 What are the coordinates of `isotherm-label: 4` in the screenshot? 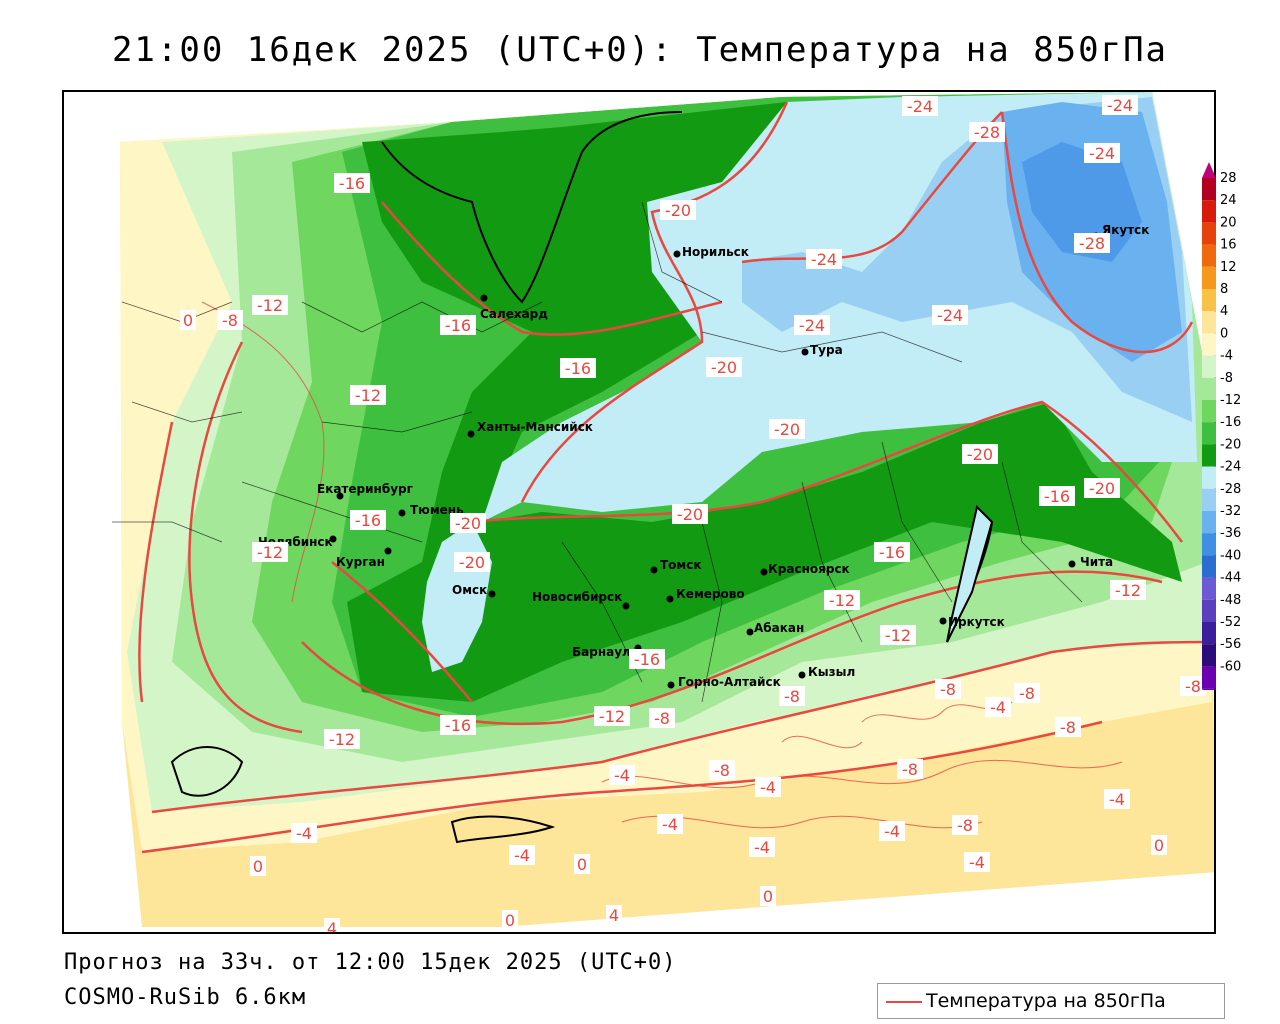 It's located at (614, 915).